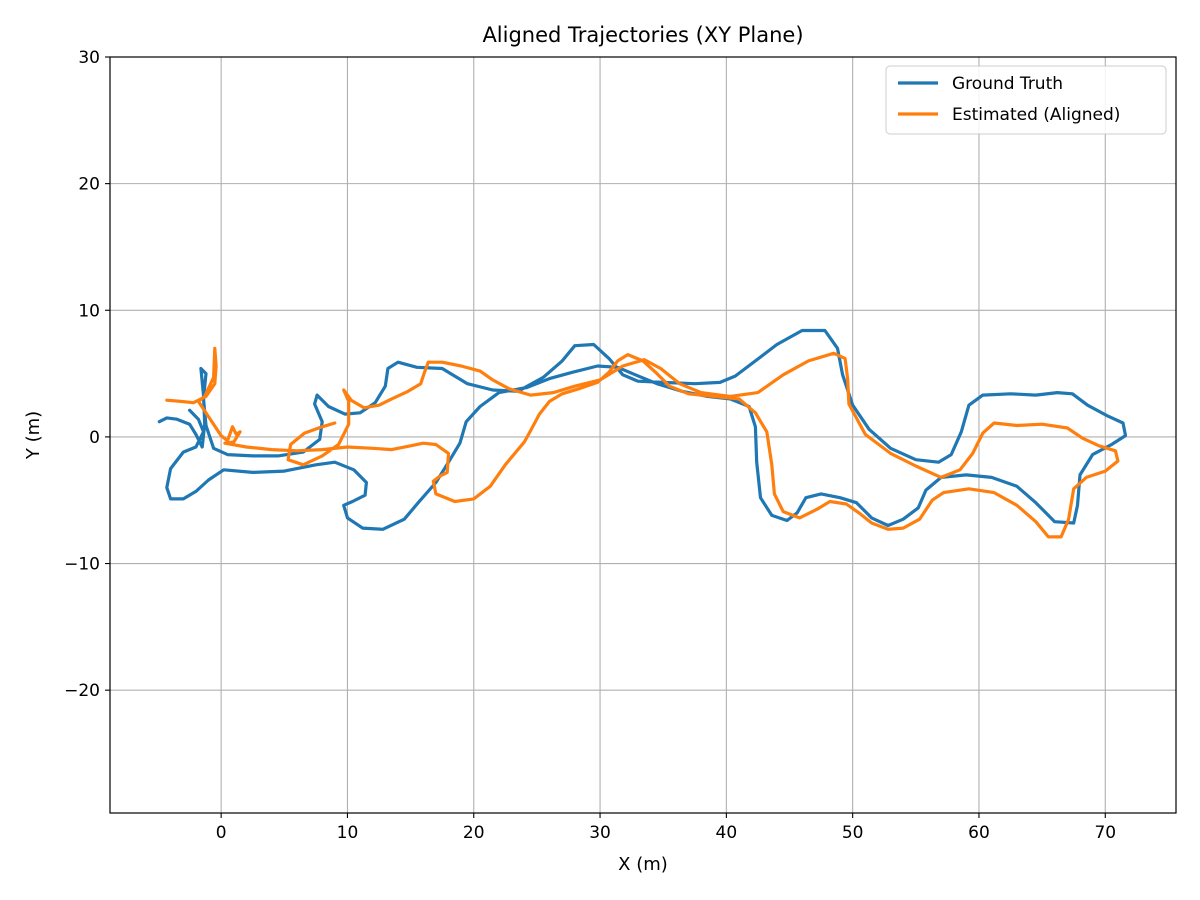  Describe the element at coordinates (1036, 115) in the screenshot. I see `legend-label-estimated: Estimated (Aligned)` at that location.